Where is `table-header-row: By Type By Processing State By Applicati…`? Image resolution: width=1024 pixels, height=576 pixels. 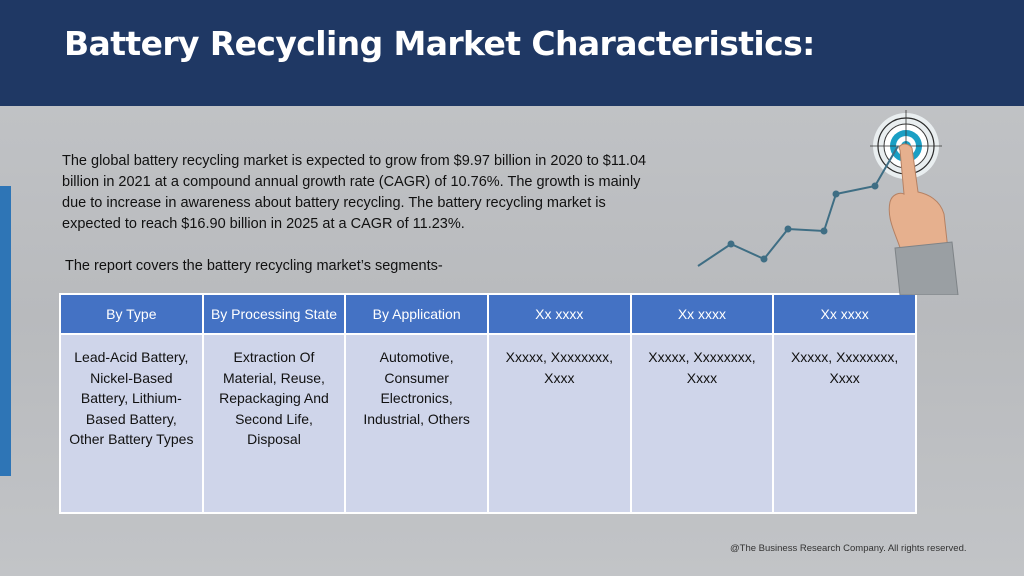
table-header-row: By Type By Processing State By Applicati… is located at coordinates (488, 314).